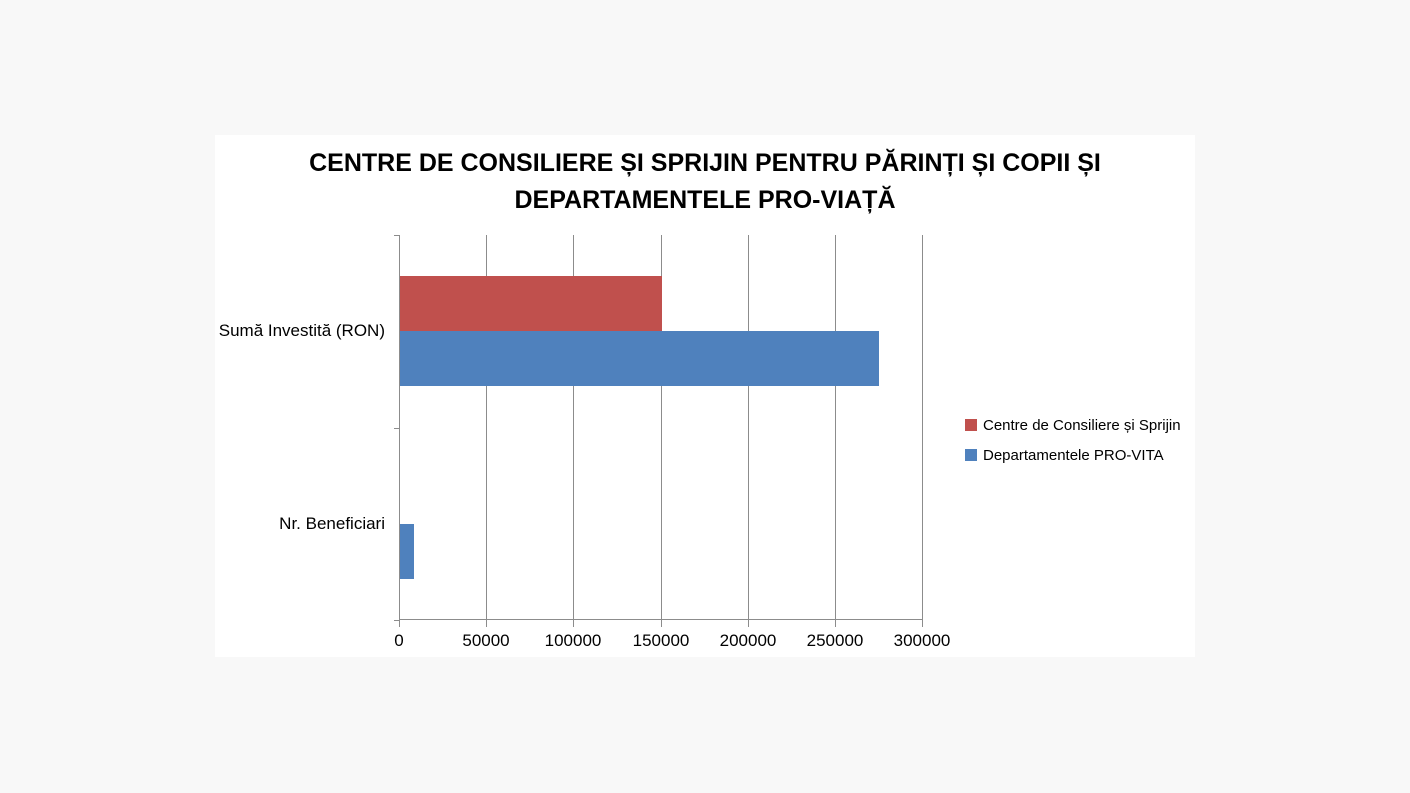 The image size is (1410, 793). Describe the element at coordinates (705, 200) in the screenshot. I see `chart-title-line-2: DEPARTAMENTELE PRO-VIAȚĂ` at that location.